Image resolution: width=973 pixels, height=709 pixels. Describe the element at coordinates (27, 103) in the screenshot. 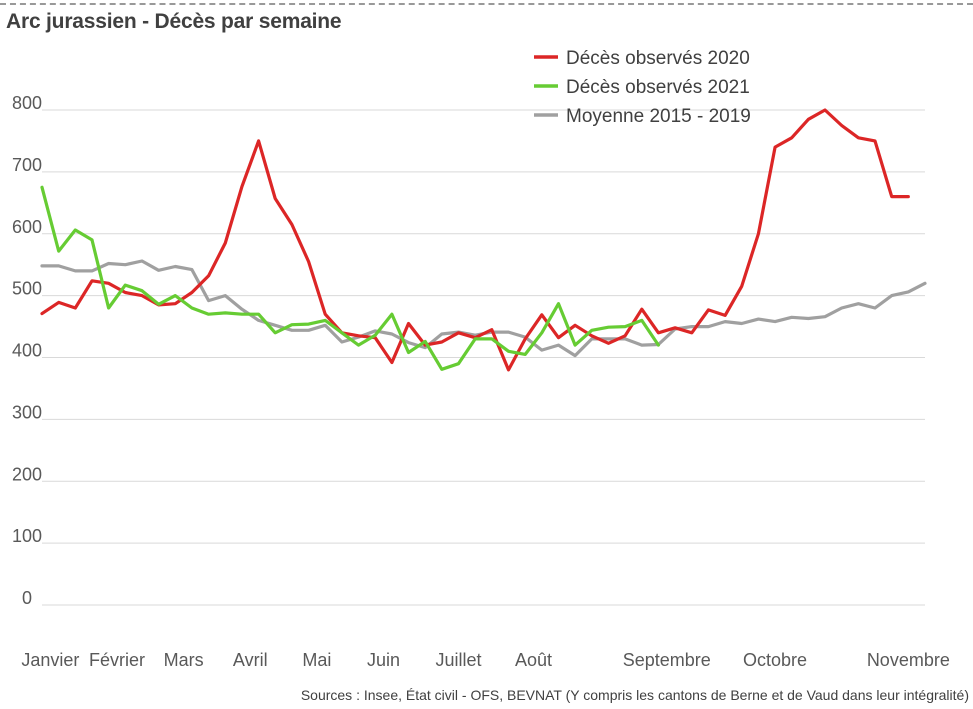

I see `y-tick-label: 800` at that location.